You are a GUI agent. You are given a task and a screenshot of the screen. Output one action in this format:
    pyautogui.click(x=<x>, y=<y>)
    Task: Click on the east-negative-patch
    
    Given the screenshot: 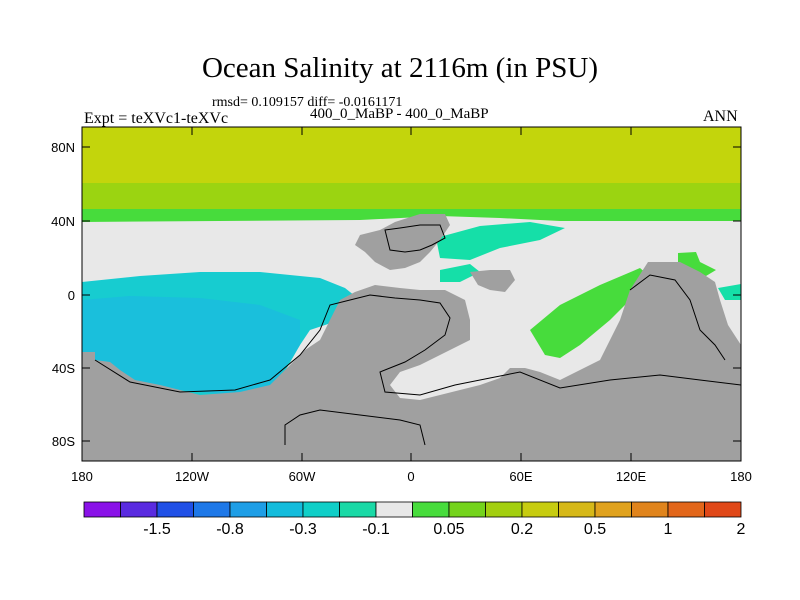 What is the action you would take?
    pyautogui.click(x=729, y=292)
    